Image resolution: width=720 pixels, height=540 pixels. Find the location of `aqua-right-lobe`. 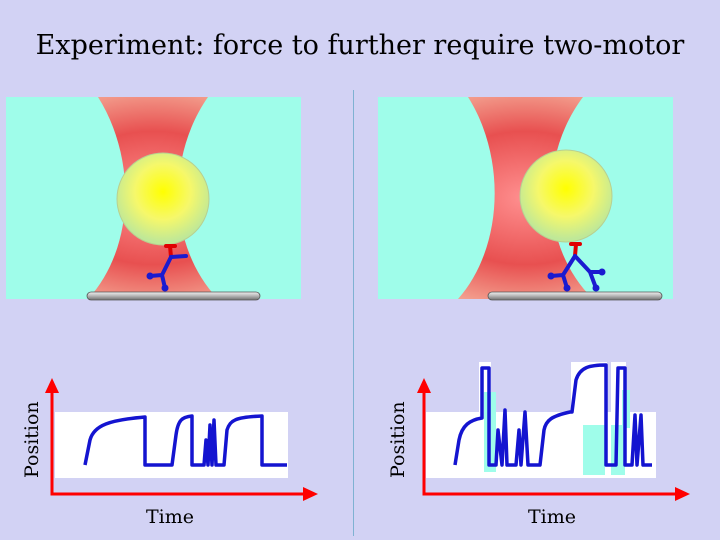

aqua-right-lobe is located at coordinates (239, 198).